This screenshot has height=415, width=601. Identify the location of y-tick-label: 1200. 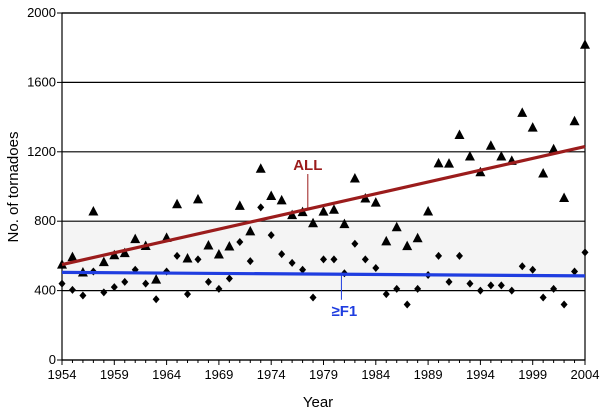
(41, 151).